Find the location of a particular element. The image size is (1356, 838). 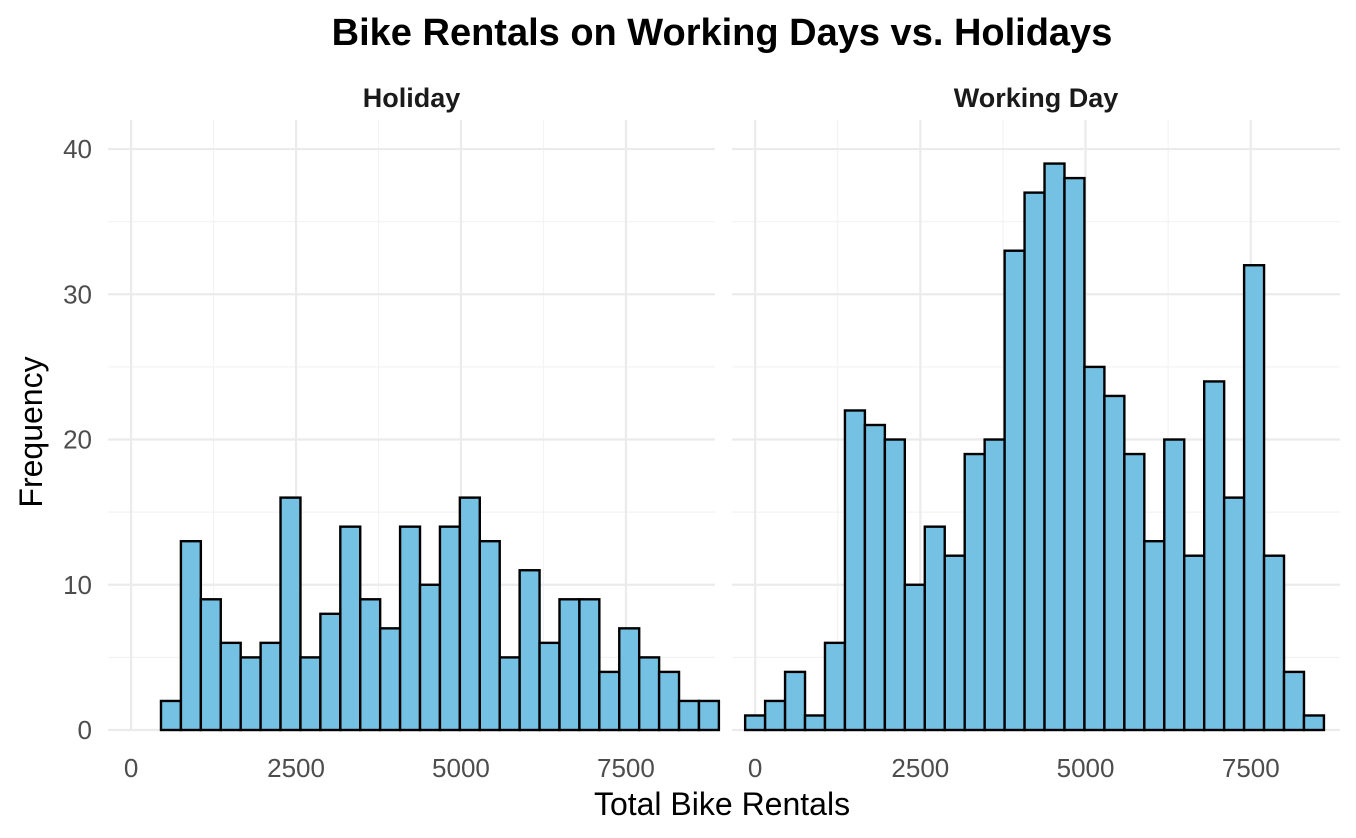

facet-strip-label: Working Day is located at coordinates (1036, 98).